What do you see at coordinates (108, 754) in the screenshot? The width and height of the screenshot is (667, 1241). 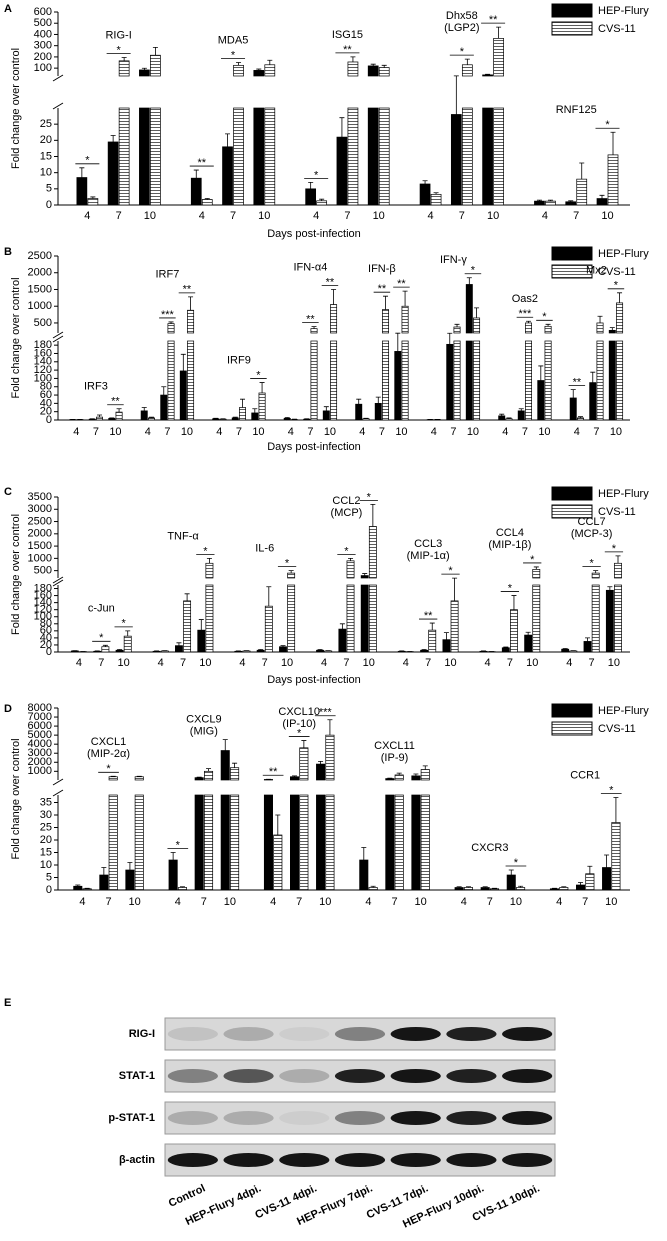 I see `group-label: (MIP-2α)` at bounding box center [108, 754].